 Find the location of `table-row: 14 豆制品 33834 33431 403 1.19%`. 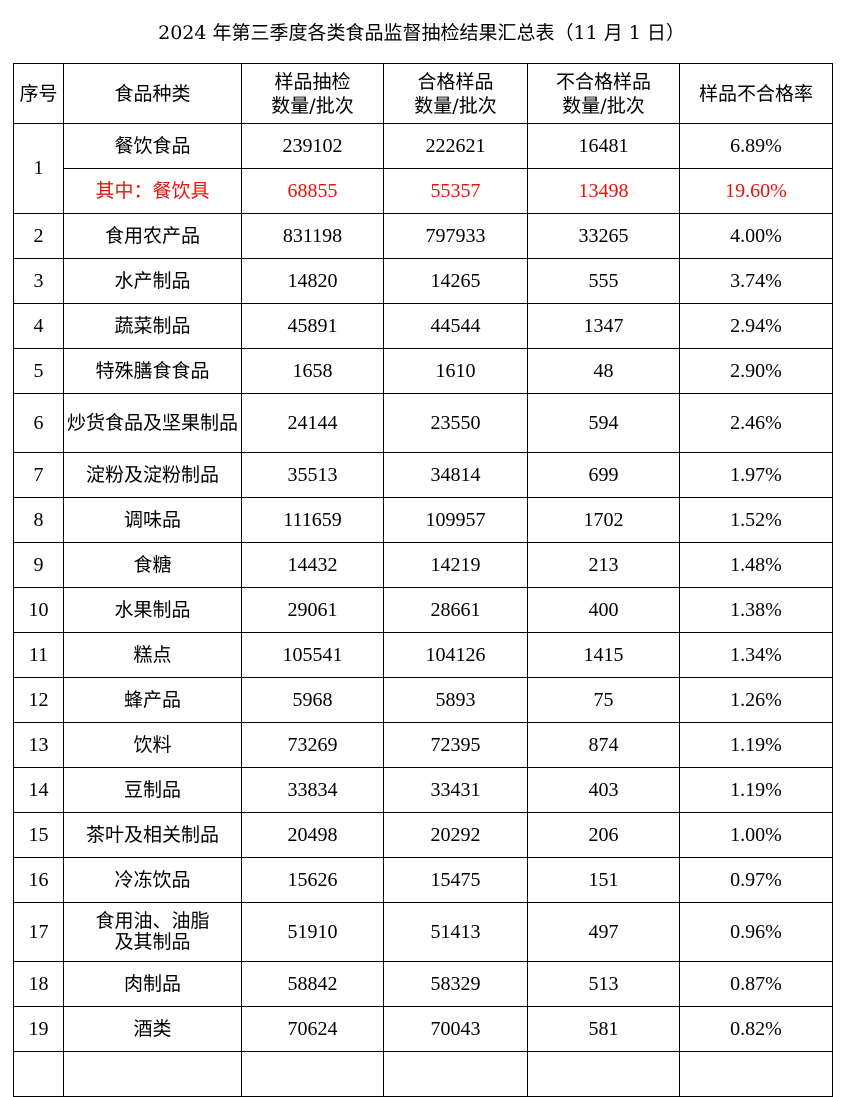

table-row: 14 豆制品 33834 33431 403 1.19% is located at coordinates (423, 790).